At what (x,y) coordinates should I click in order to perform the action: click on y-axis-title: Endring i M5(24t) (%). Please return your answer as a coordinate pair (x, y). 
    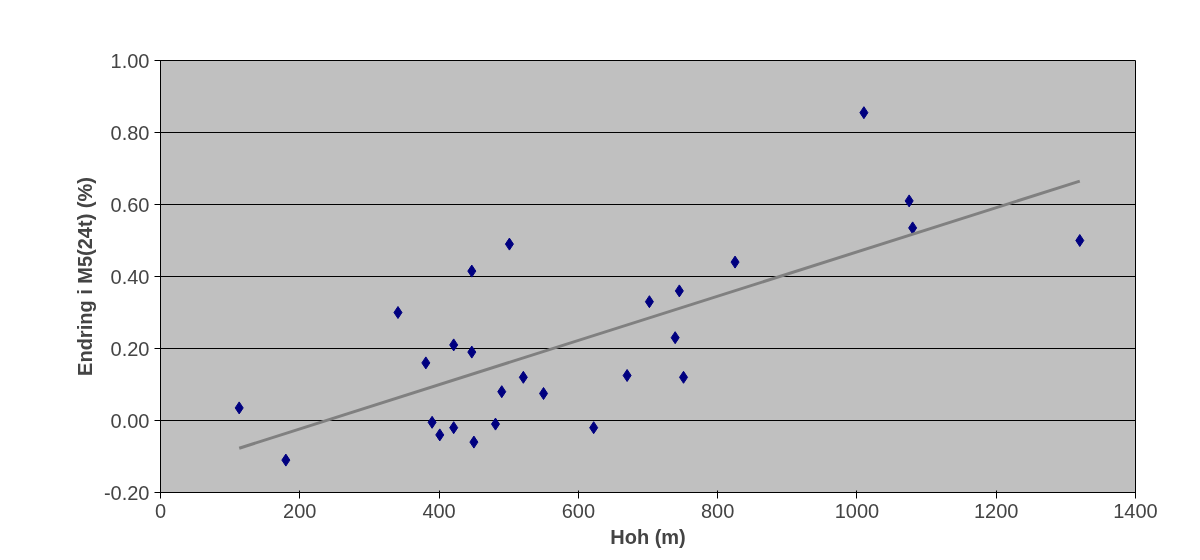
    Looking at the image, I should click on (84, 276).